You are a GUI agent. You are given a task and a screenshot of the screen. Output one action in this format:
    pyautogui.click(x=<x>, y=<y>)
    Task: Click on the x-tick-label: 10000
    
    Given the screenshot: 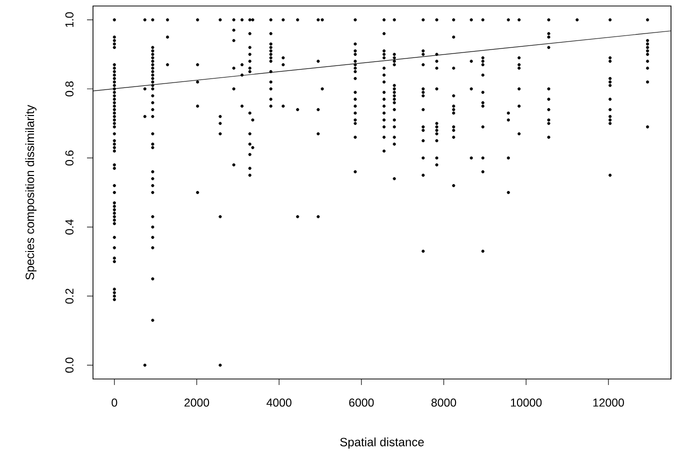 What is the action you would take?
    pyautogui.click(x=526, y=402)
    